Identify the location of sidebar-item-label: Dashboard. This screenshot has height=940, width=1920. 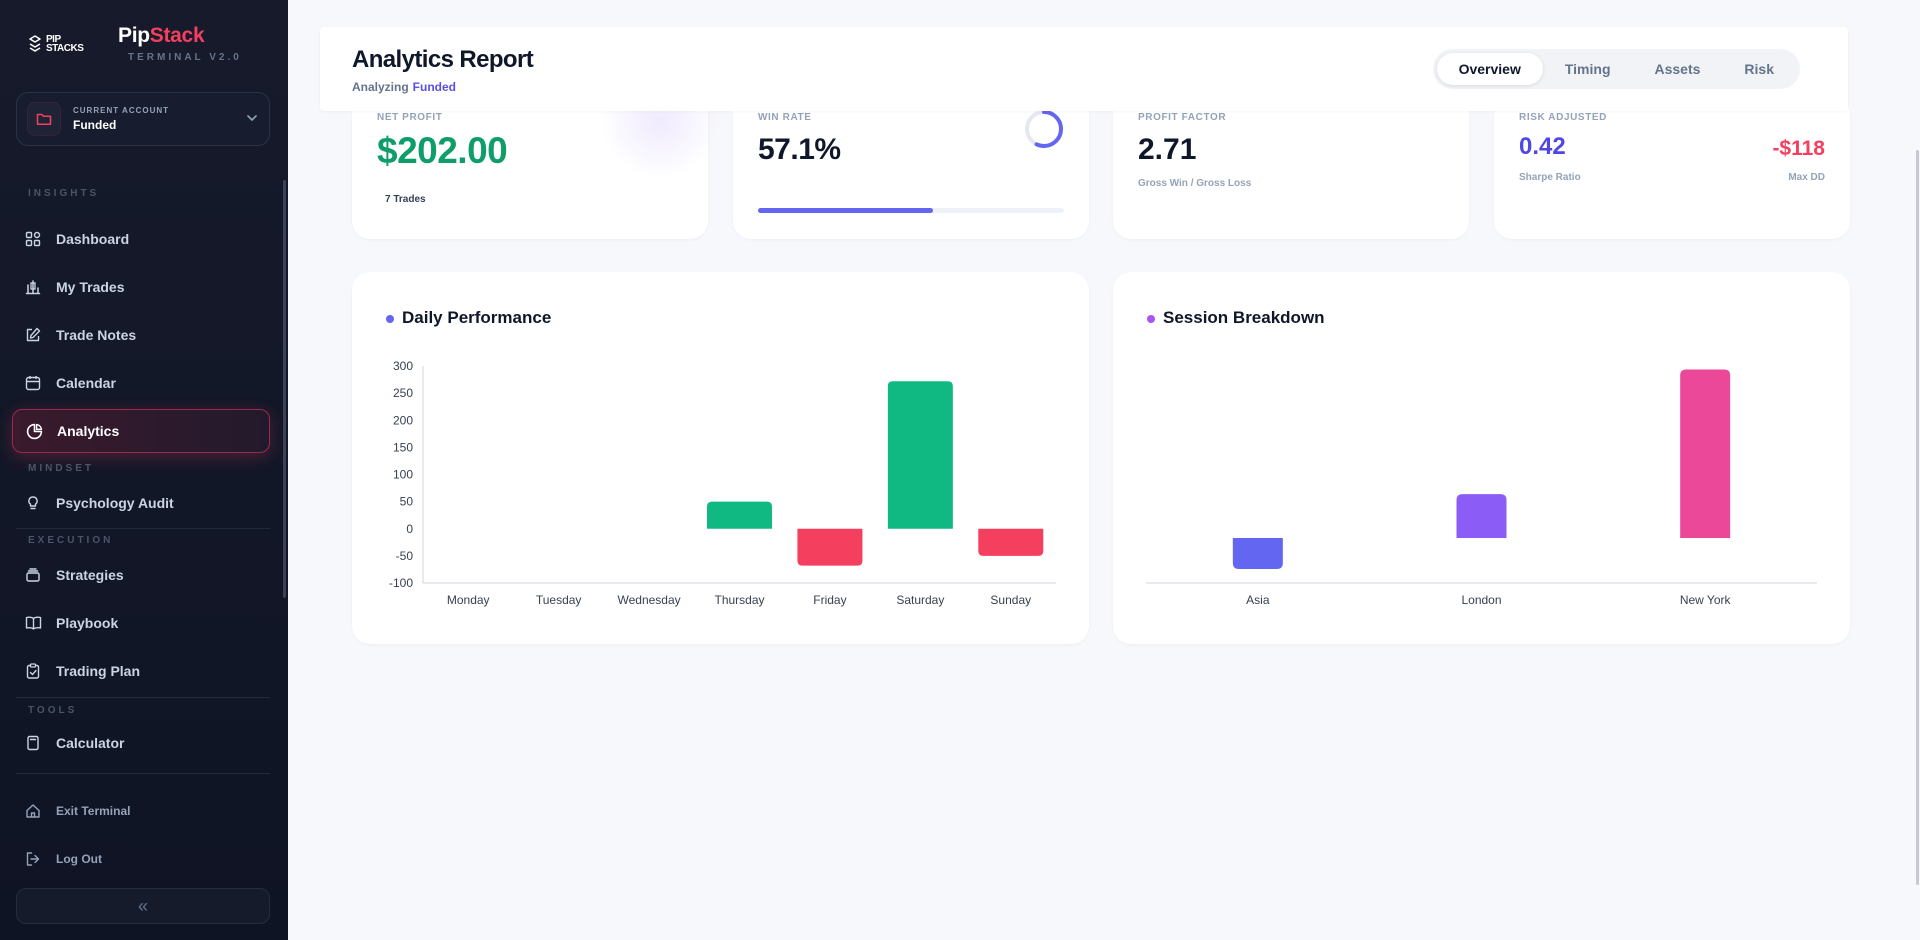
(93, 239).